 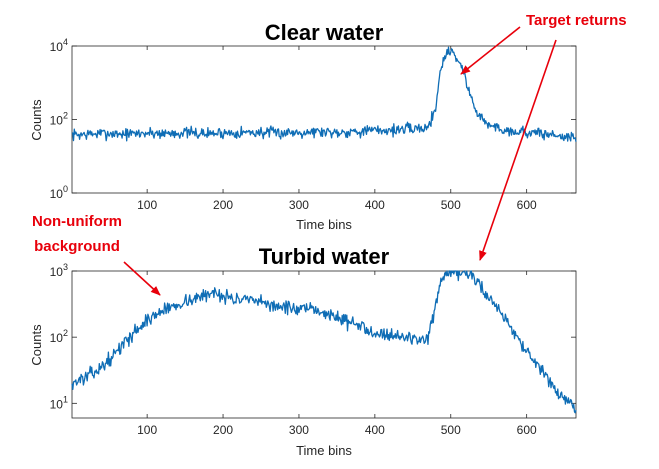 What do you see at coordinates (527, 430) in the screenshot?
I see `turbid-x-tick-label: 600` at bounding box center [527, 430].